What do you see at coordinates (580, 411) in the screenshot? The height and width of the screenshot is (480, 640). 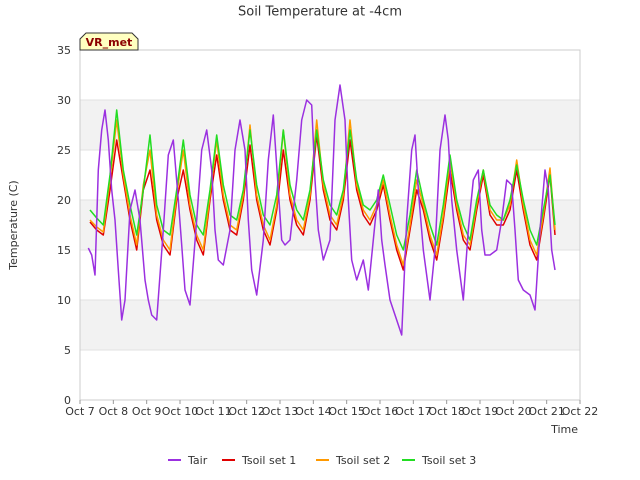 I see `x-tick-label: Oct 22` at bounding box center [580, 411].